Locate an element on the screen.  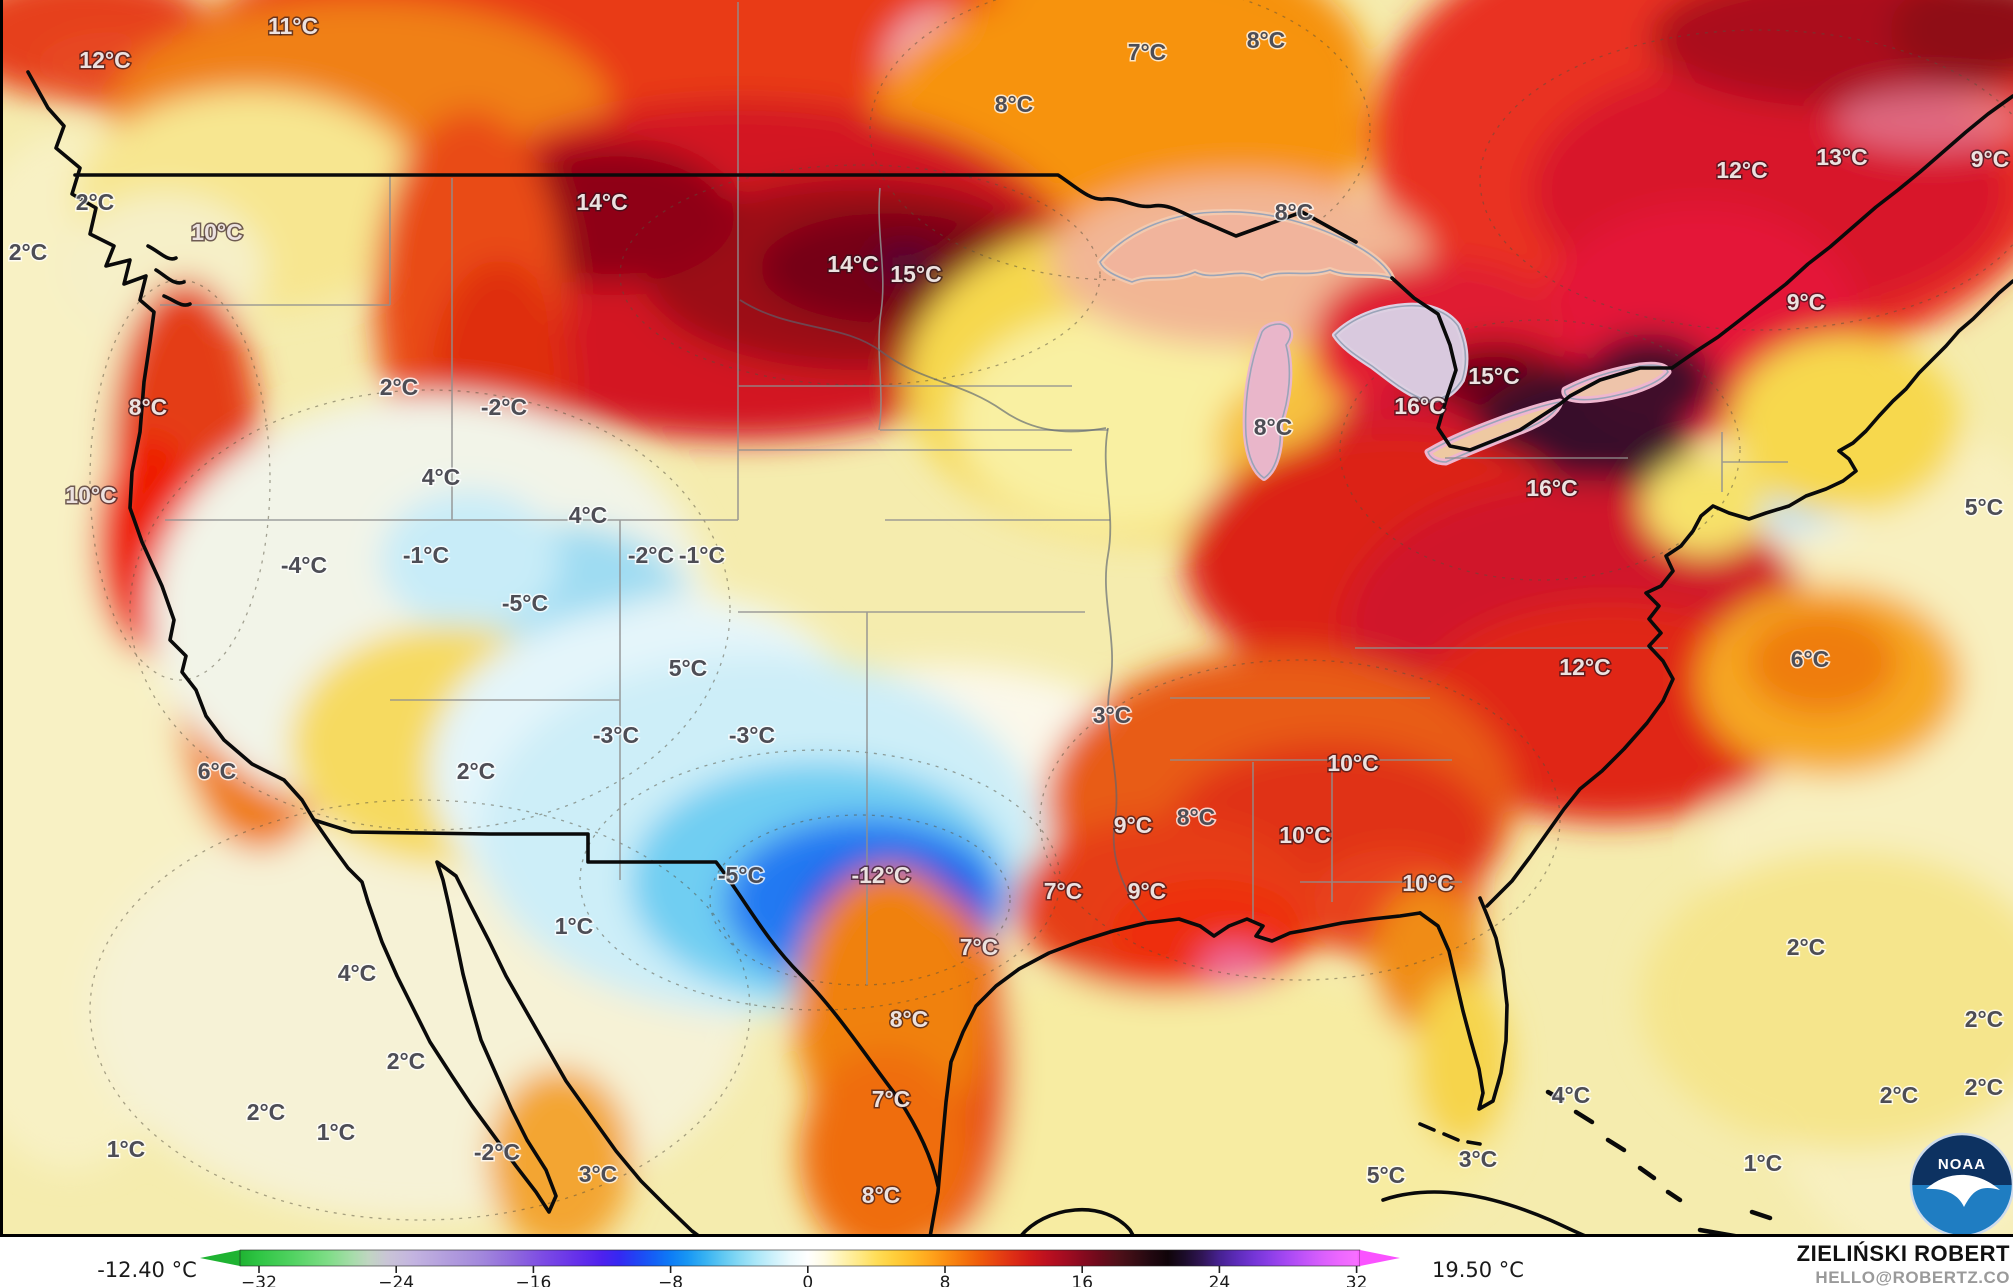
temp-label: -4°C is located at coordinates (304, 565).